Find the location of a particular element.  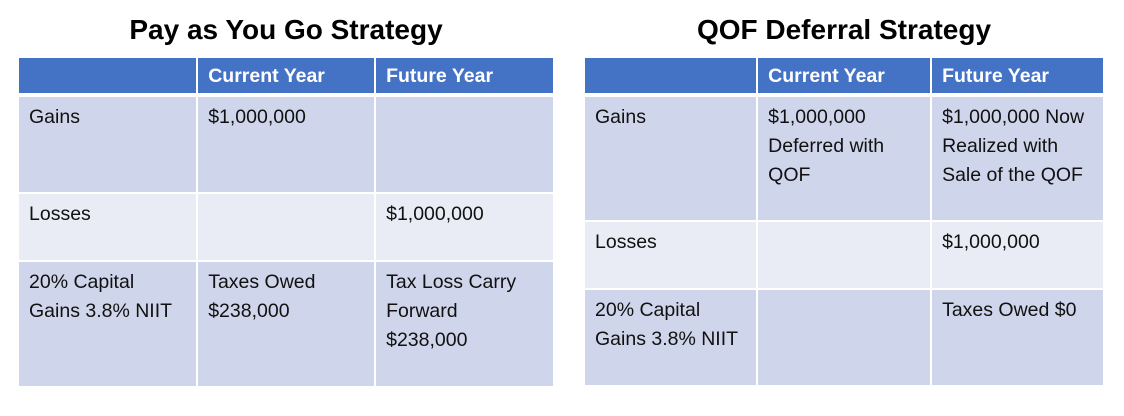

table-cell: Taxes Owed $238,000 is located at coordinates (286, 324).